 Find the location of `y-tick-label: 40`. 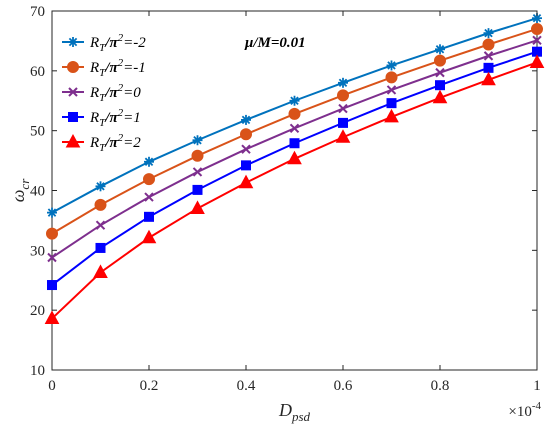

y-tick-label: 40 is located at coordinates (37, 192).